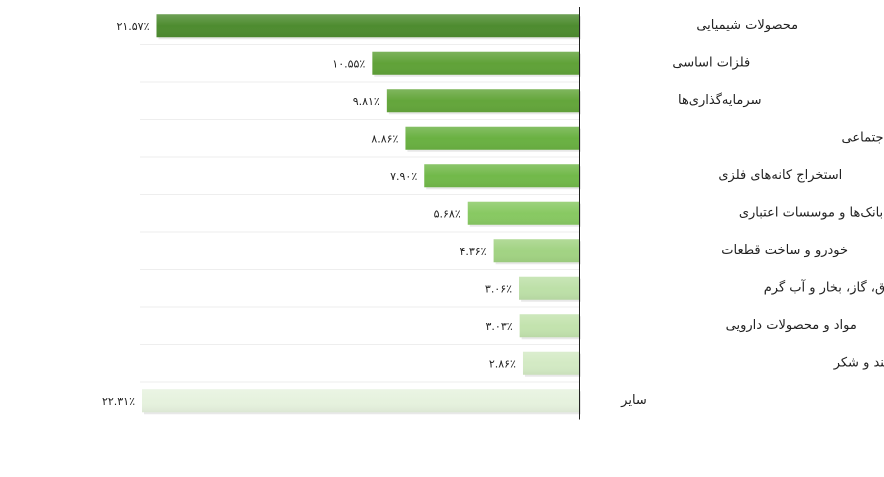 This screenshot has height=477, width=884. Describe the element at coordinates (863, 137) in the screenshot. I see `category-label: بیمه و صندوق بازنشستگی بجز تامین اجتماعی` at that location.